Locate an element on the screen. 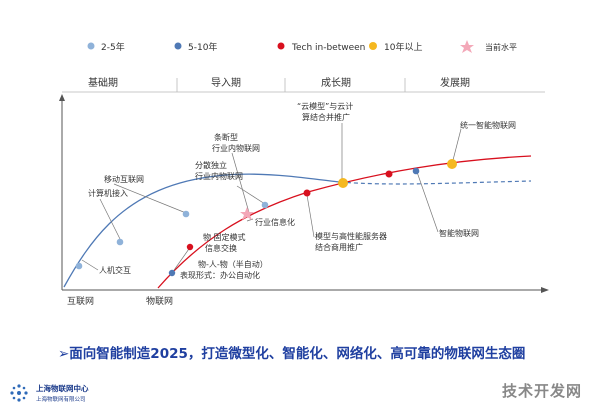 This screenshot has height=406, width=596. annotation-smart-iot: 智能物联网 is located at coordinates (459, 233).